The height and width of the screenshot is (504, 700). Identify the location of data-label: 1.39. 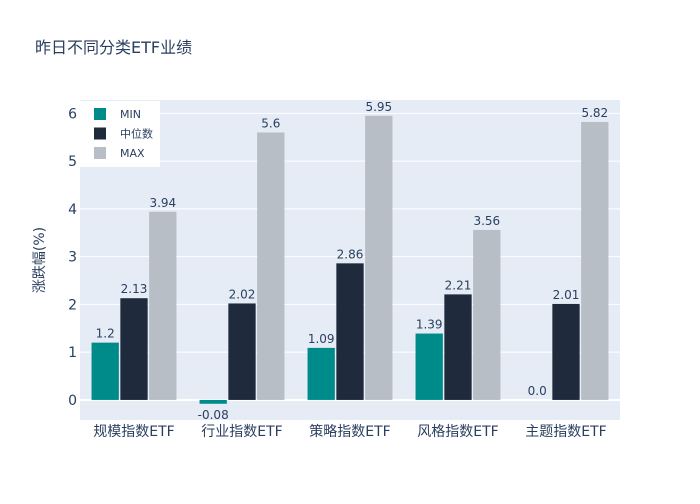
(429, 325).